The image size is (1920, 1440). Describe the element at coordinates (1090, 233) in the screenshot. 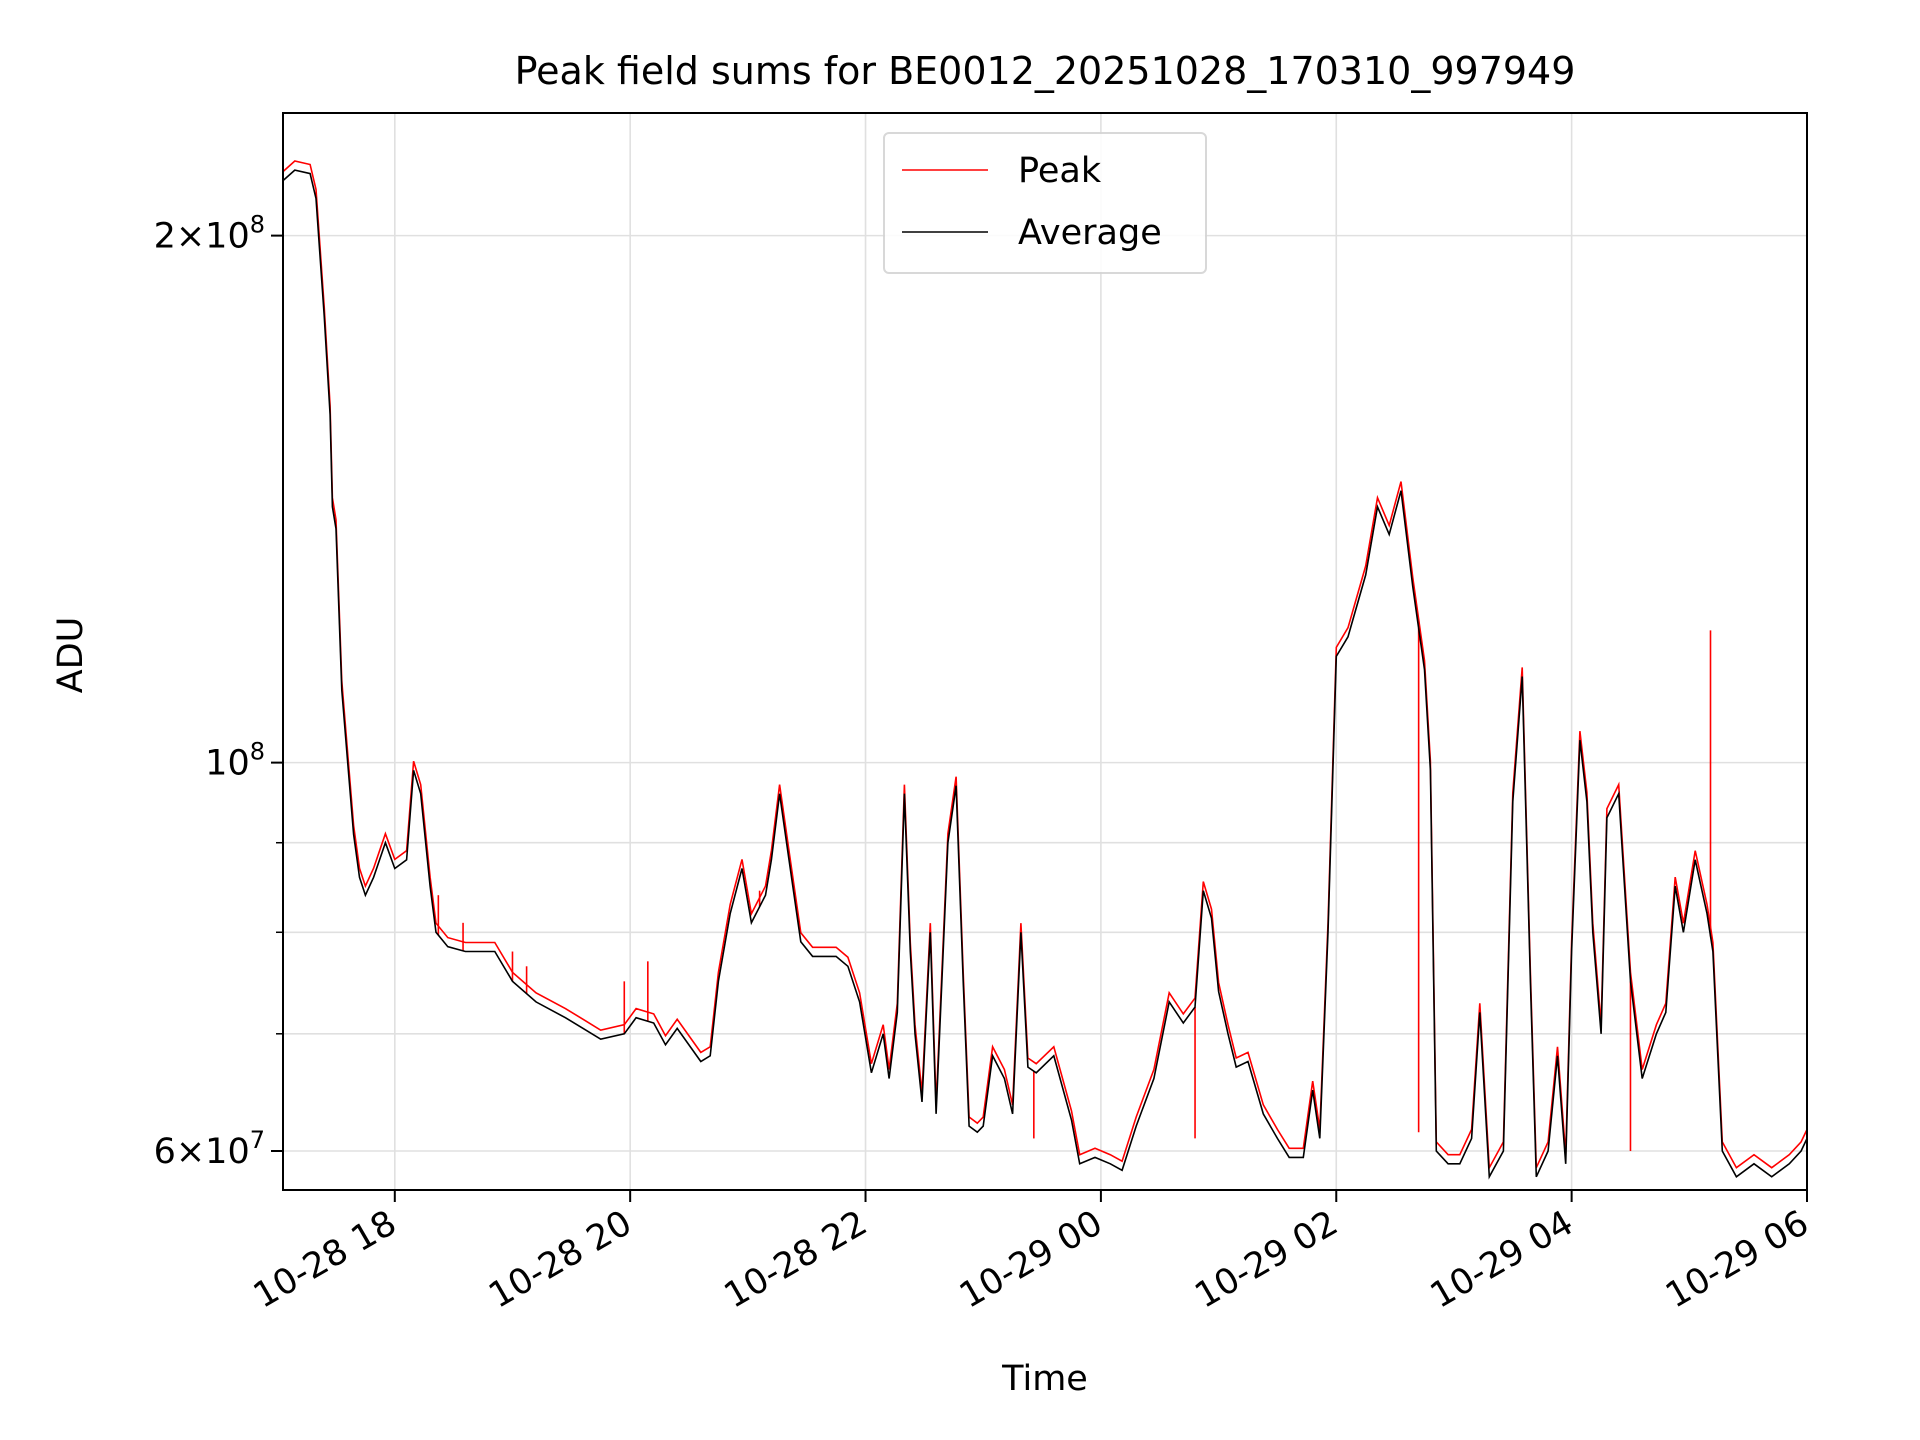

I see `legend-average-label: Average` at that location.